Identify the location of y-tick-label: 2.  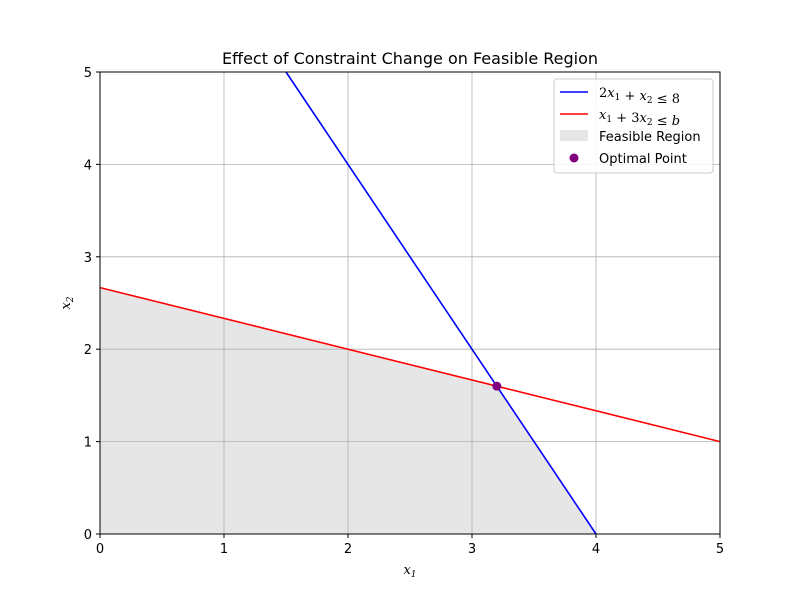
(88, 350).